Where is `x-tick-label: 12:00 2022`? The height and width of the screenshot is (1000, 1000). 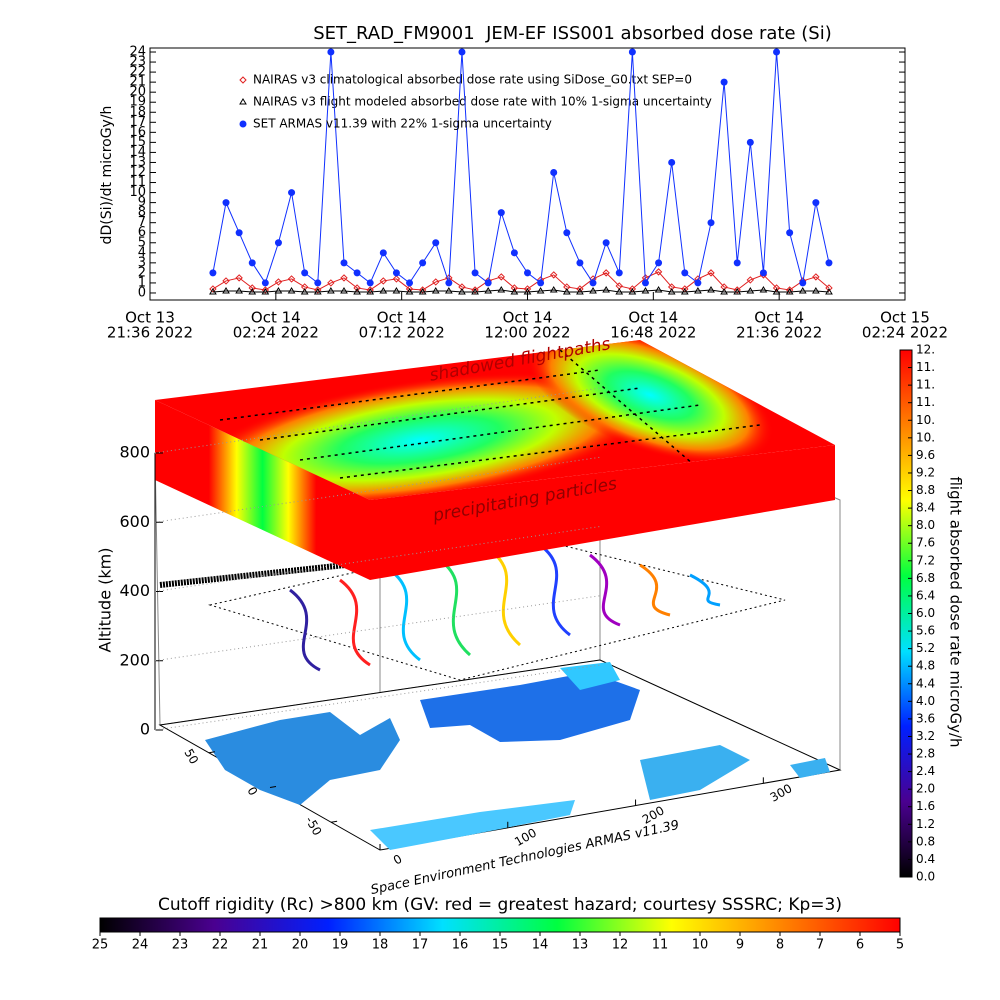 x-tick-label: 12:00 2022 is located at coordinates (527, 333).